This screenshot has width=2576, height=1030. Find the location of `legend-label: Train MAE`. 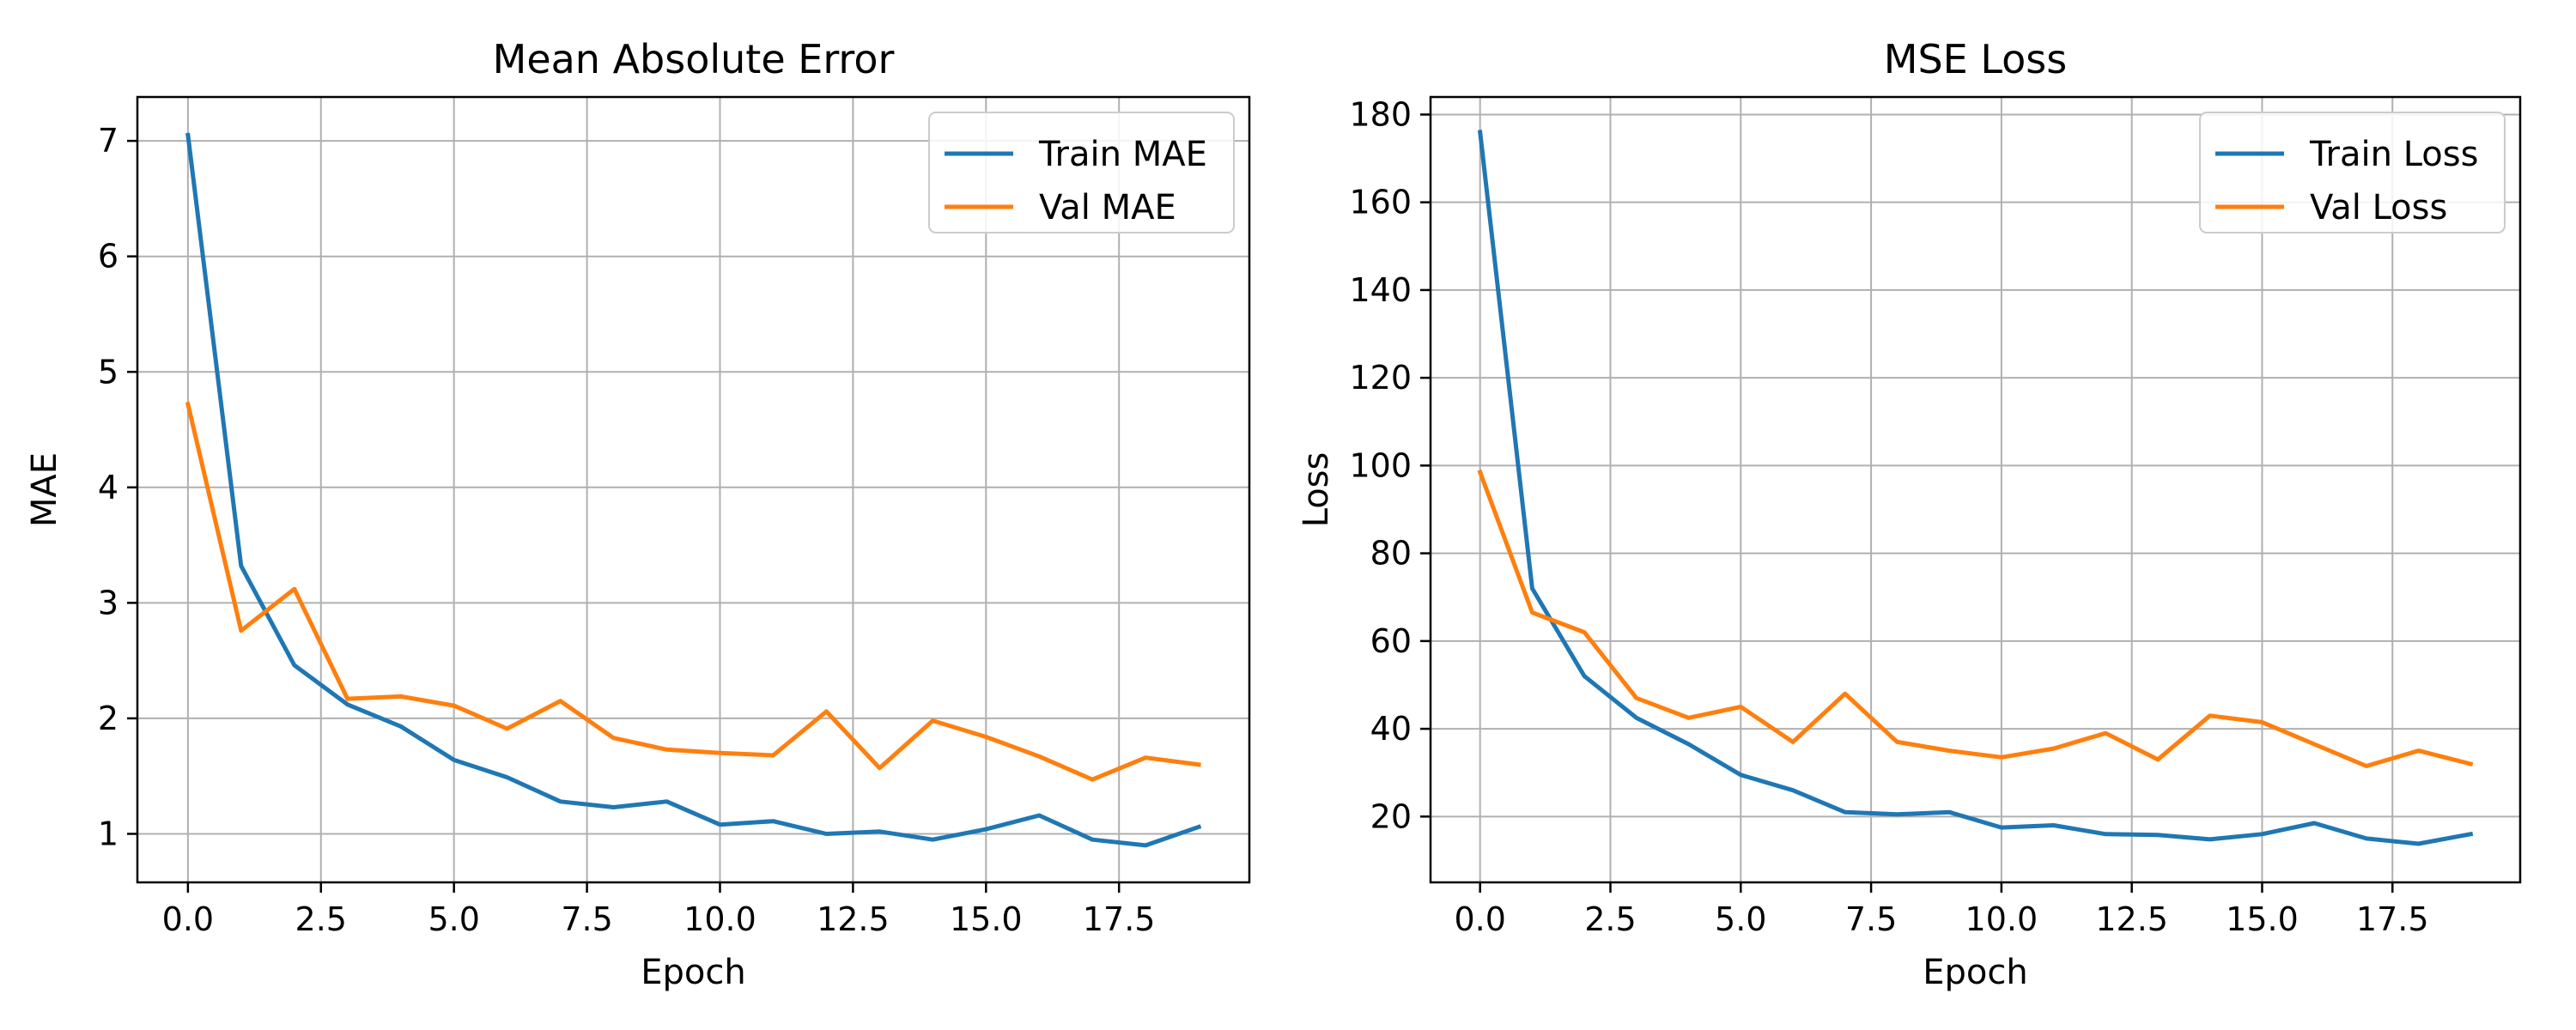

legend-label: Train MAE is located at coordinates (1122, 154).